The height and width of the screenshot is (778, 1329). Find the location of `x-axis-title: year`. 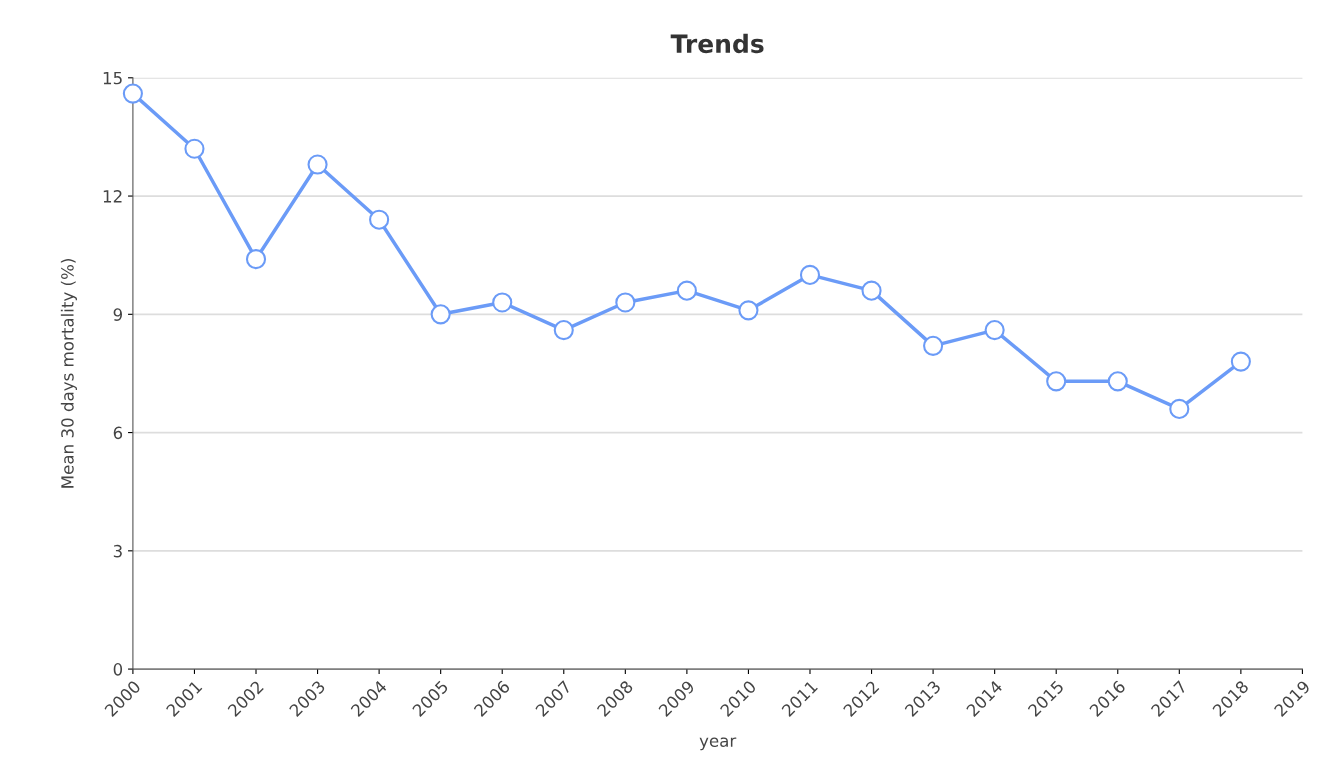

x-axis-title: year is located at coordinates (718, 744).